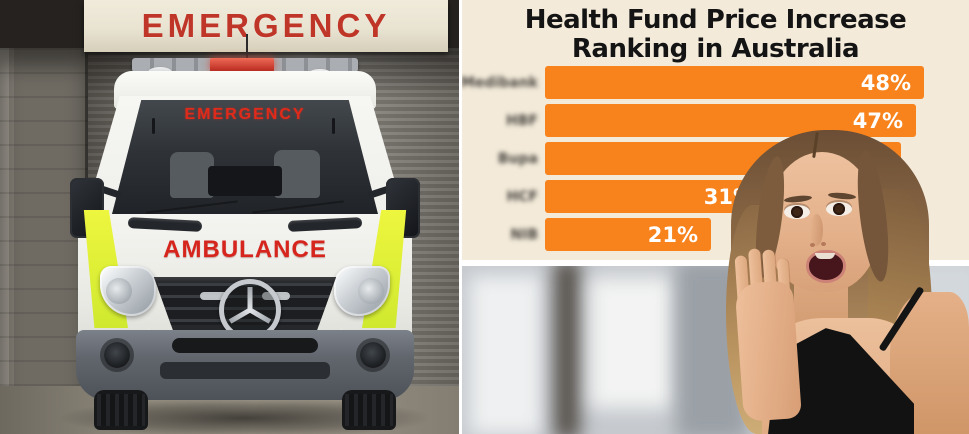 This screenshot has height=434, width=969. I want to click on handle-right, so click(333, 126).